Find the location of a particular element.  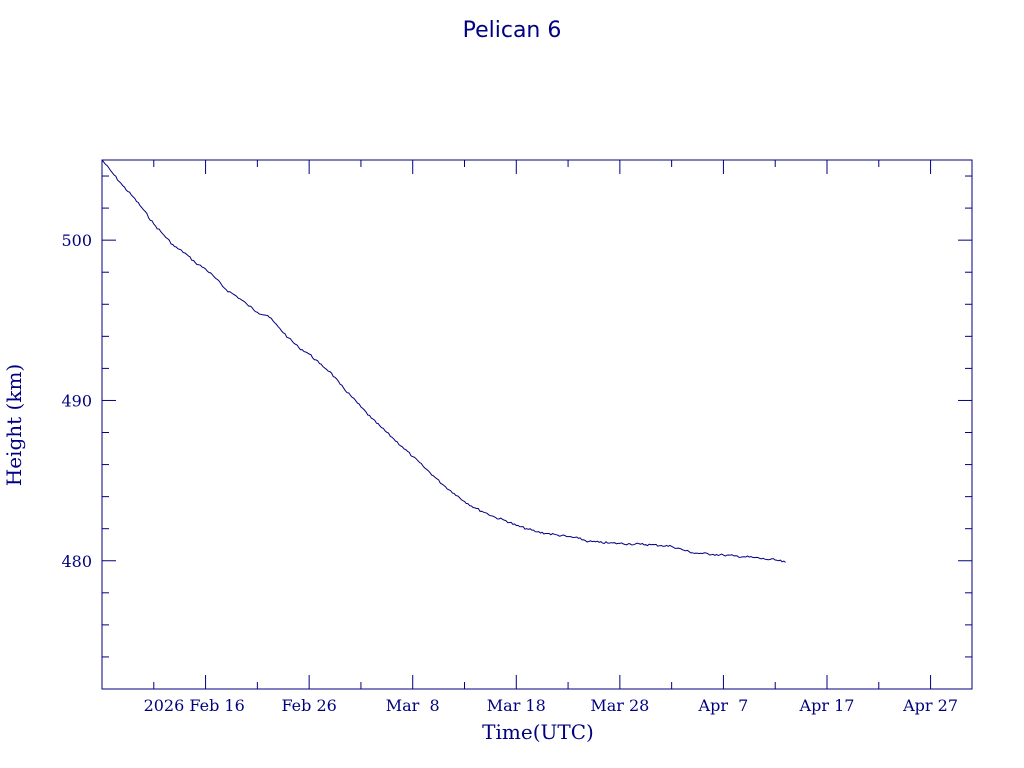

x-tick-label: 2026 Feb 16 is located at coordinates (194, 705).